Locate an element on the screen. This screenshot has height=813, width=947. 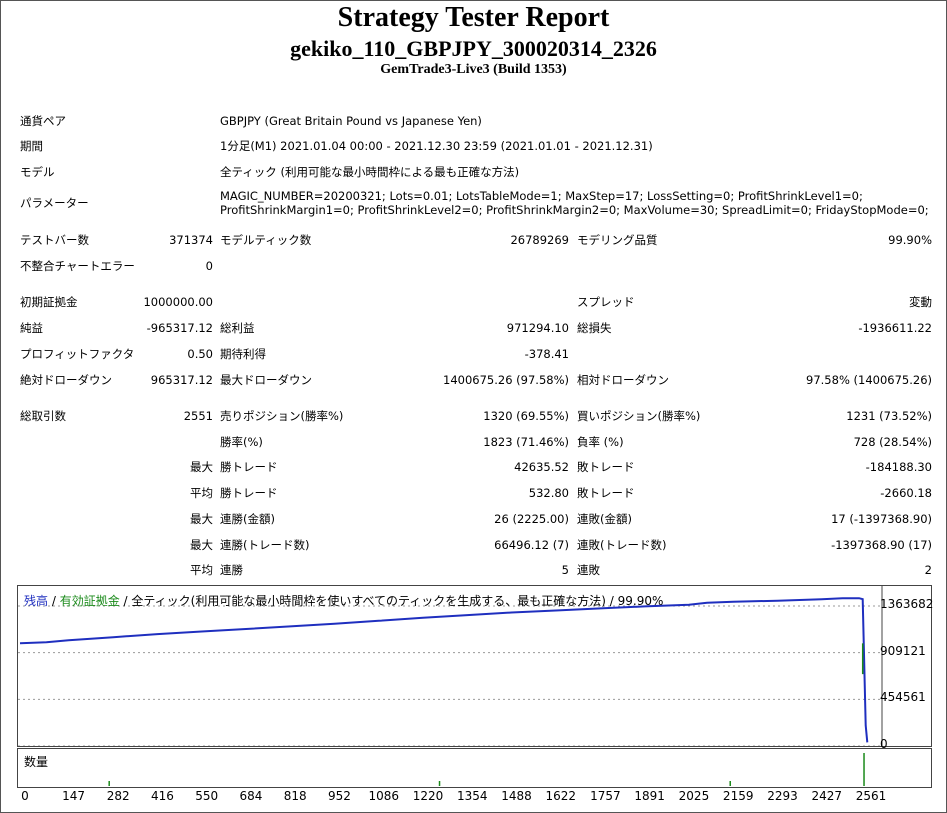
avg-loss-label: 敗トレード is located at coordinates (606, 493).